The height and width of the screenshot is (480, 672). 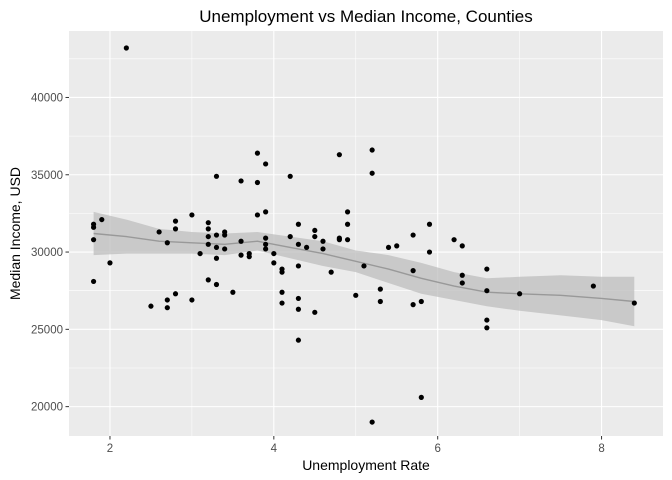 I want to click on x-tick-label: 8, so click(x=601, y=449).